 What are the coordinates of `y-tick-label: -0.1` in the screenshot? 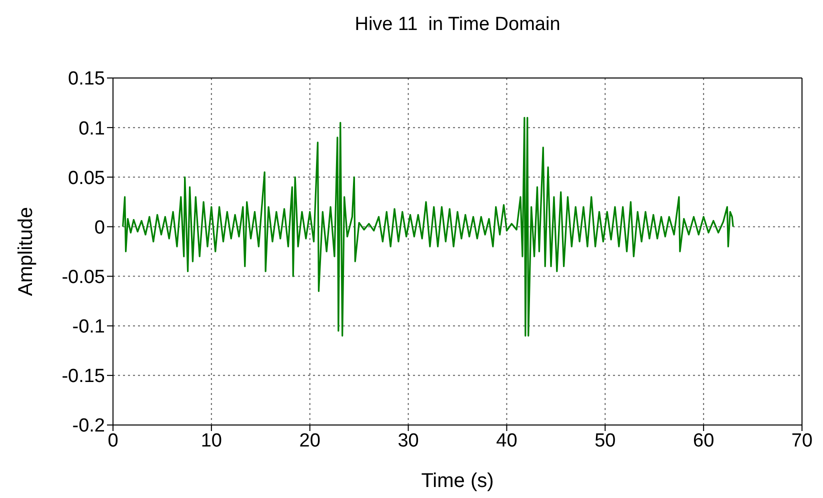 It's located at (88, 327).